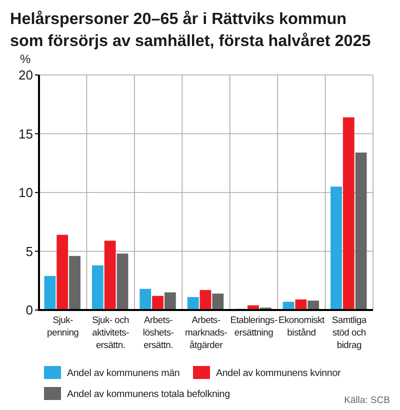 This screenshot has height=410, width=400. Describe the element at coordinates (123, 373) in the screenshot. I see `legend-label: Andel av kommunens män` at that location.